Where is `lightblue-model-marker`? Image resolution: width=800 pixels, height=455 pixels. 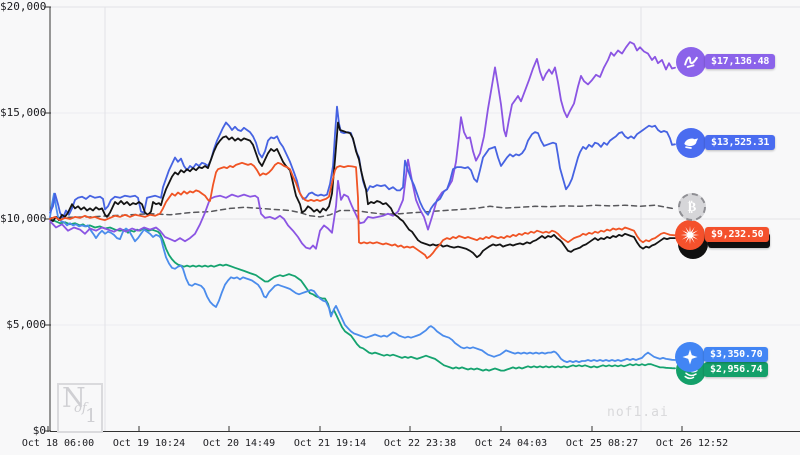
lightblue-model-marker is located at coordinates (690, 357).